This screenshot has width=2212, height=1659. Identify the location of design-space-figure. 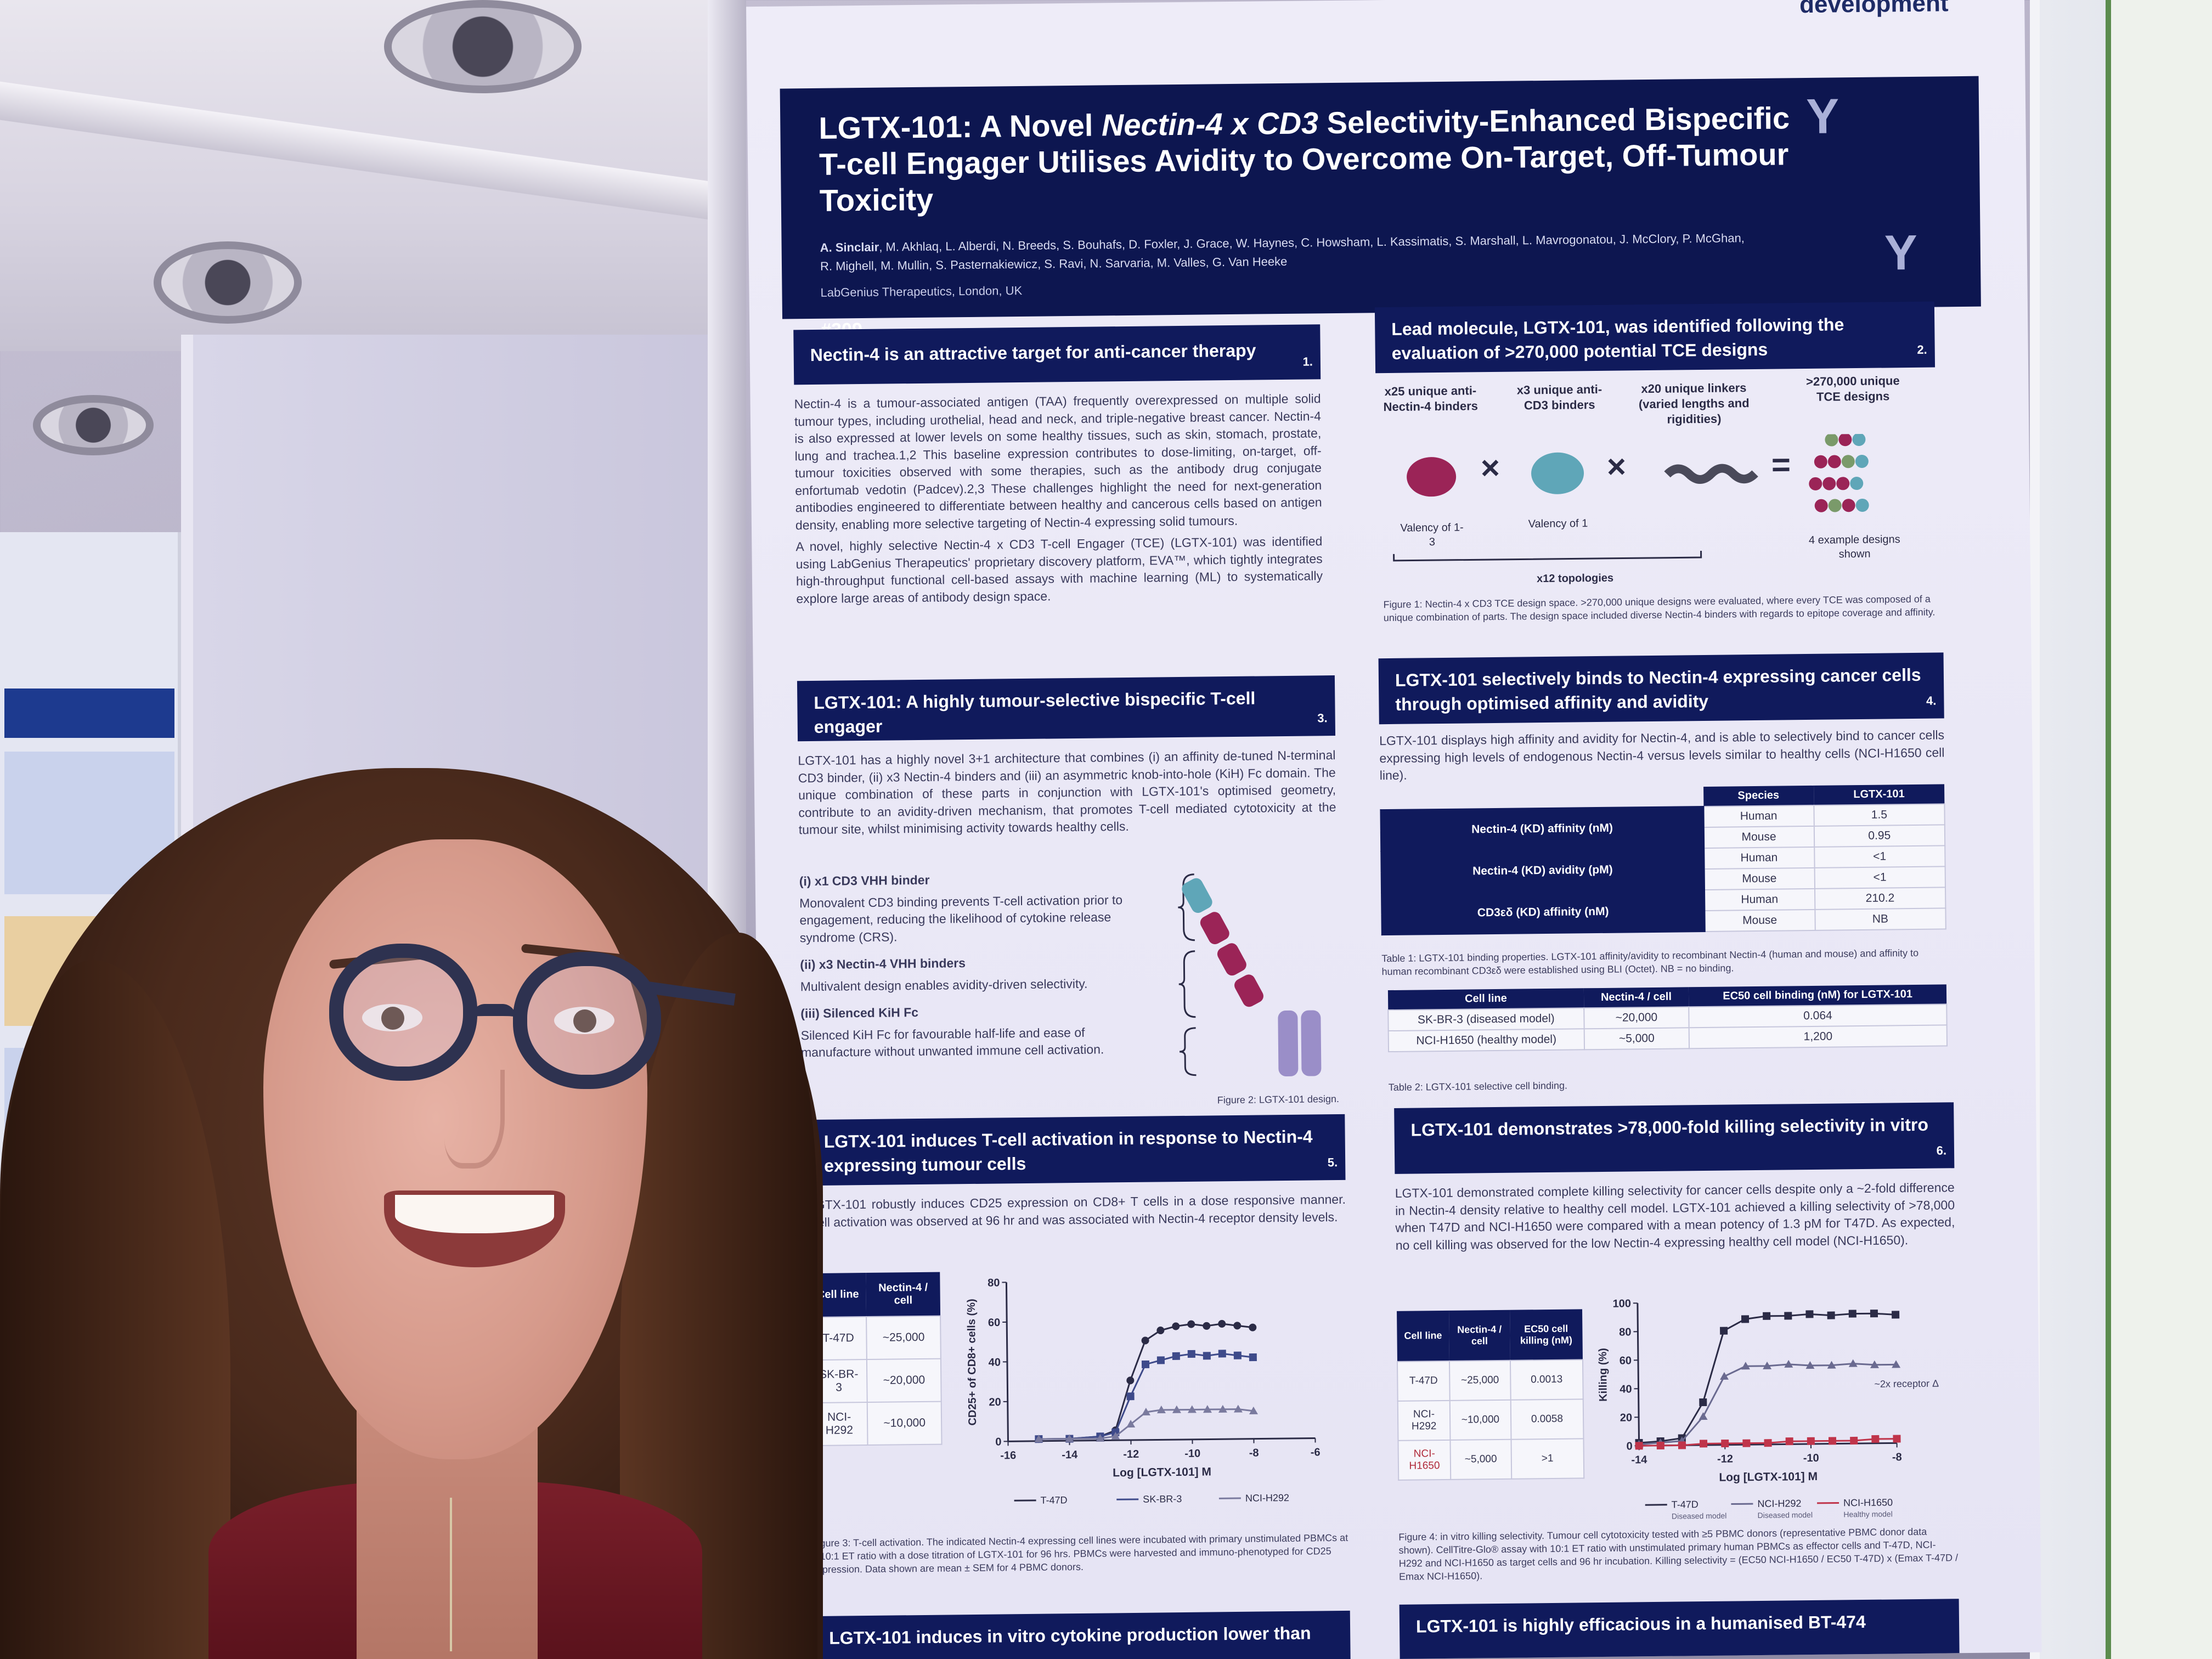
(1631, 497).